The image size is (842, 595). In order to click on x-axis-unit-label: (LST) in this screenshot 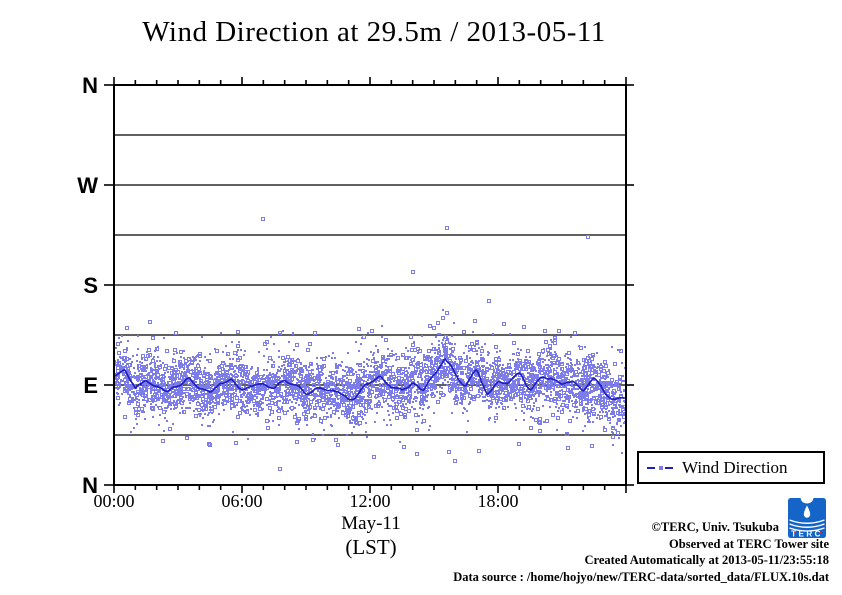, I will do `click(371, 547)`.